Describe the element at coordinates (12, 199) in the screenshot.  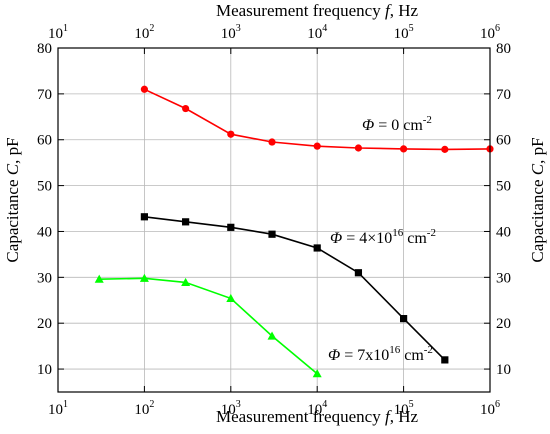
I see `y-axis-title: Capacitance C, pF` at that location.